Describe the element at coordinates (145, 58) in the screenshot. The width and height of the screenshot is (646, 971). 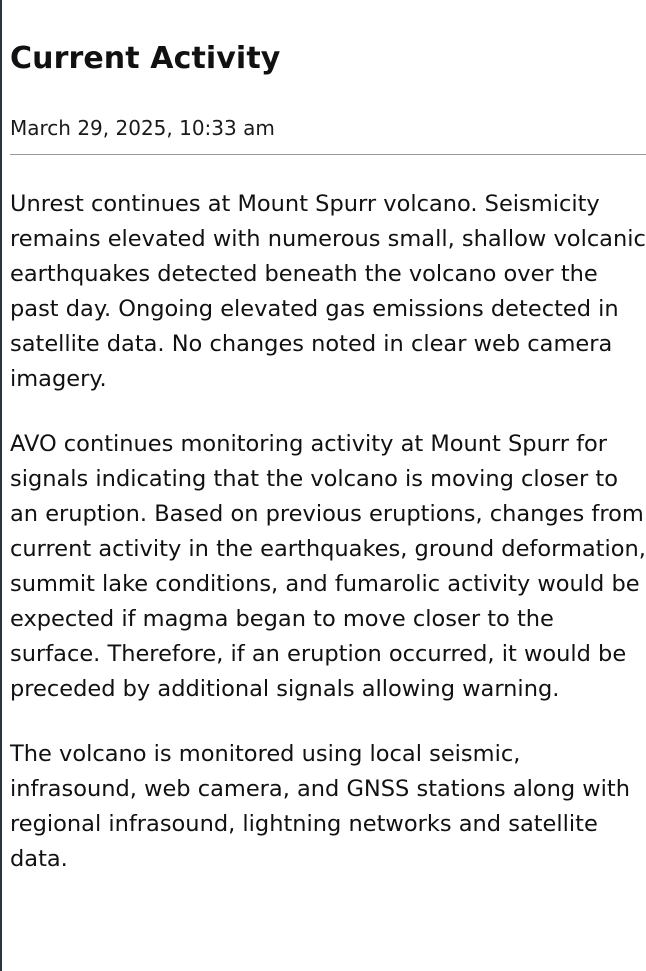
I see `page-title: Current Activity` at that location.